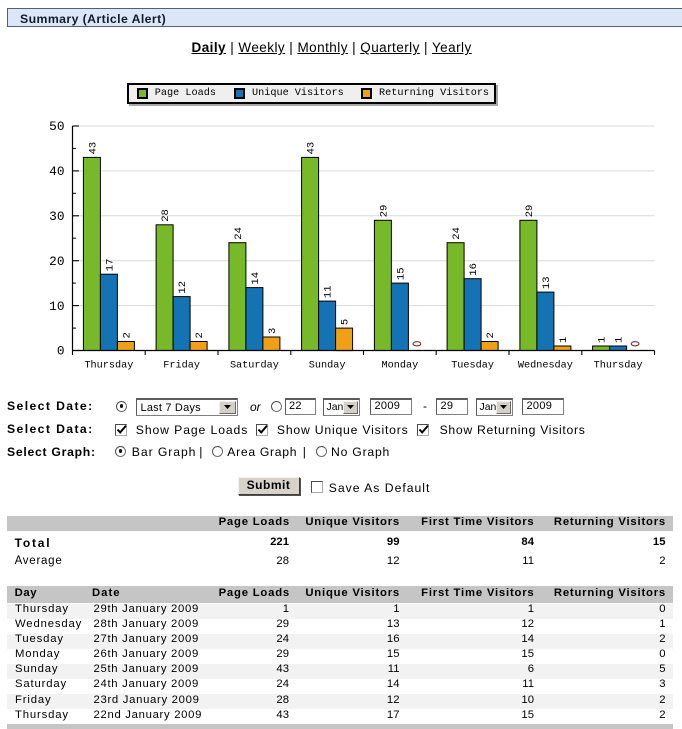  I want to click on svg-text: 3, so click(273, 331).